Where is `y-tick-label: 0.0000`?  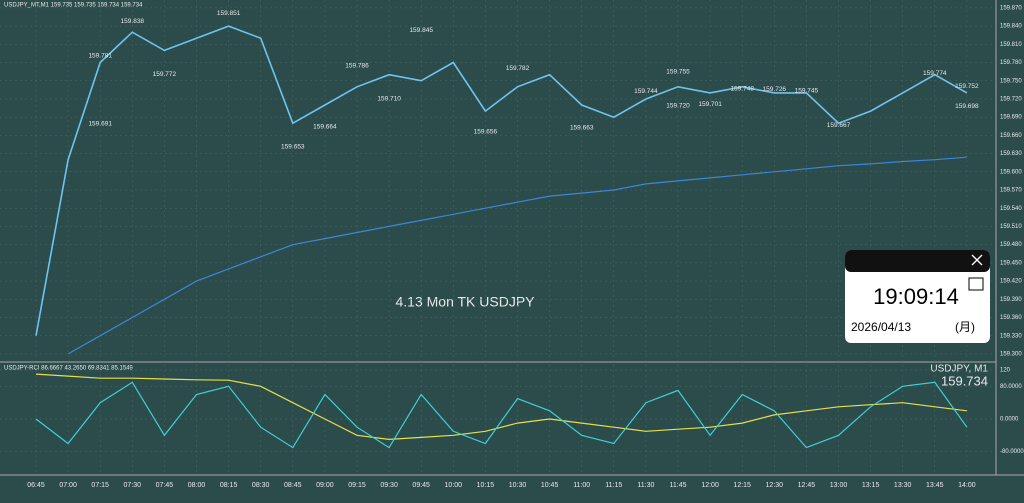 y-tick-label: 0.0000 is located at coordinates (1009, 420).